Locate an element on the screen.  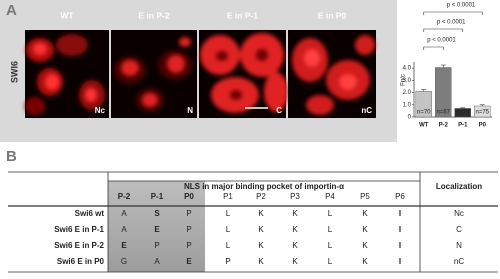
y-tick-label: 0 is located at coordinates (410, 118).